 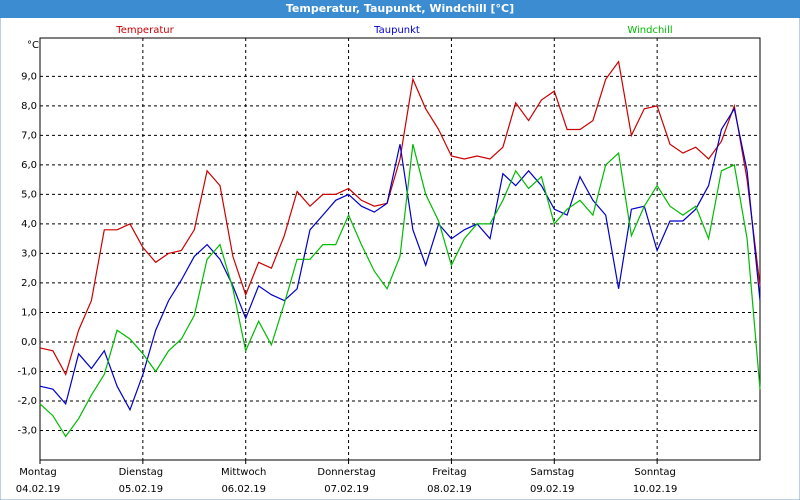 I want to click on x-tick-date: 05.02.19, so click(x=141, y=489).